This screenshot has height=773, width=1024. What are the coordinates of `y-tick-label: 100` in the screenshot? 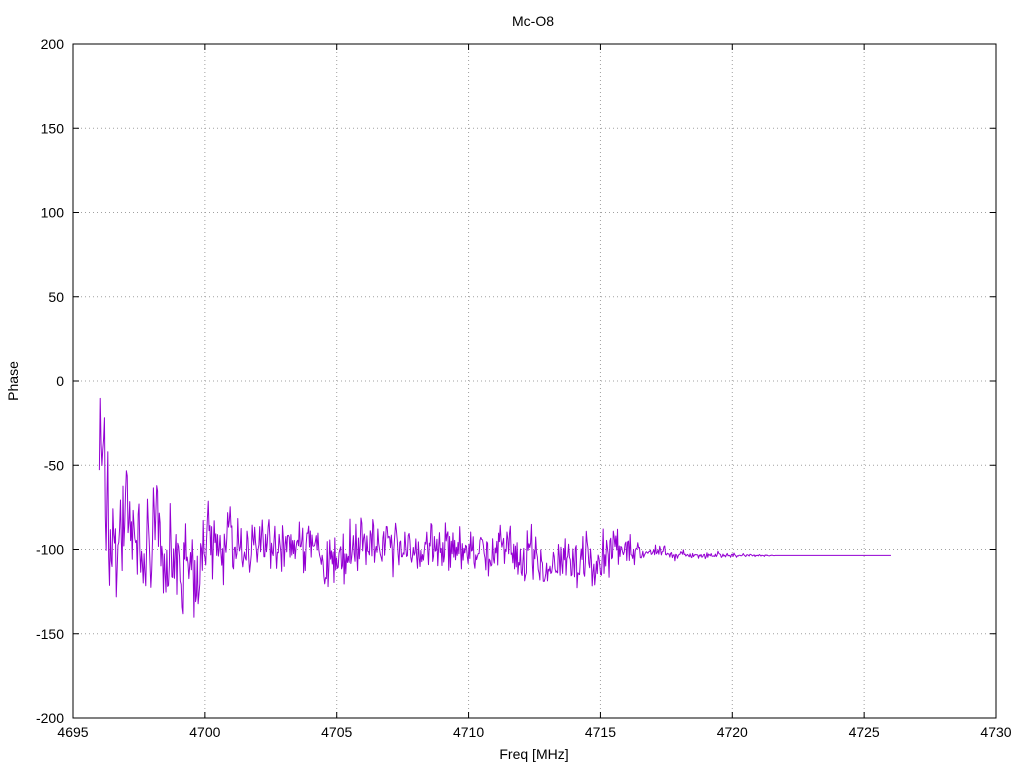 It's located at (53, 213).